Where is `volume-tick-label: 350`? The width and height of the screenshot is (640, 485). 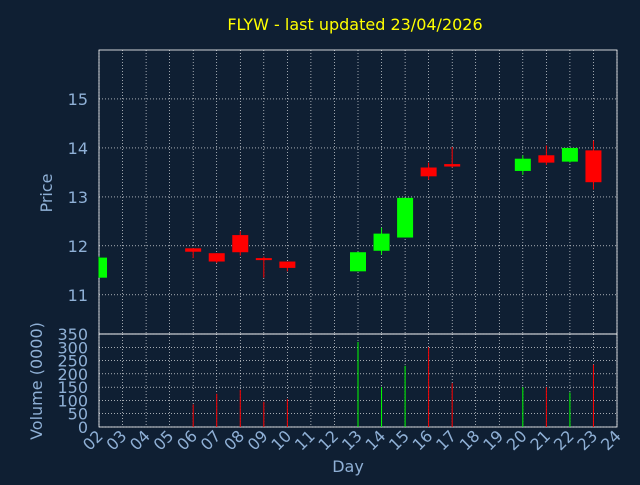
volume-tick-label: 350 is located at coordinates (72, 334).